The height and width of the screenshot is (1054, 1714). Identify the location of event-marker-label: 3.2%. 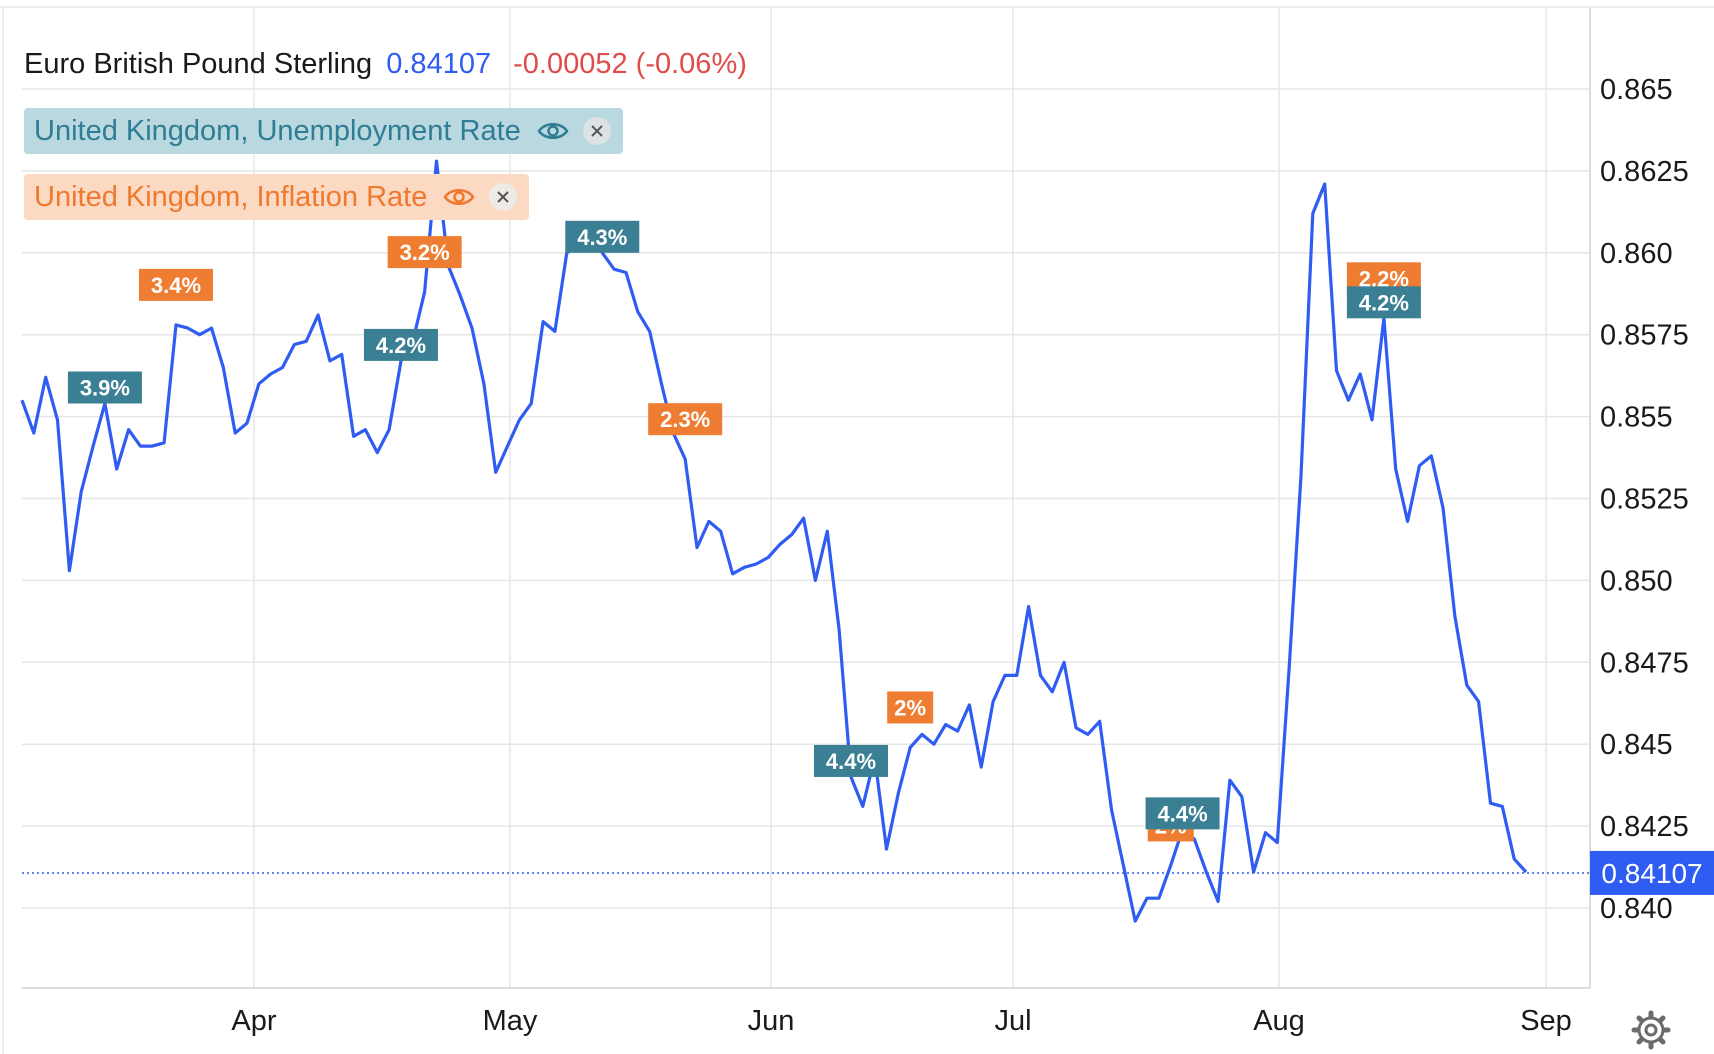
(425, 252).